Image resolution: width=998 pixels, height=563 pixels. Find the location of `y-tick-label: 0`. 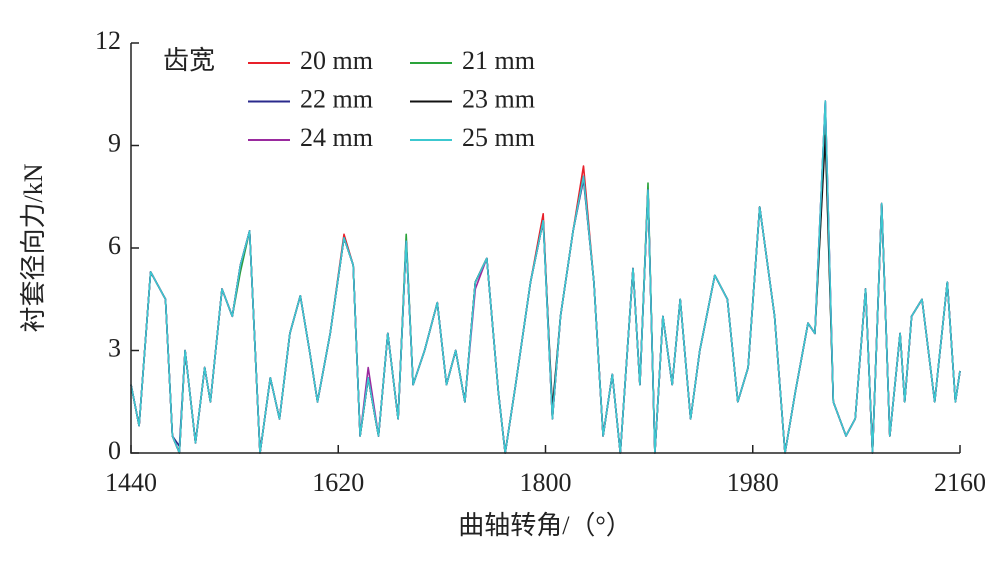

y-tick-label: 0 is located at coordinates (114, 450).